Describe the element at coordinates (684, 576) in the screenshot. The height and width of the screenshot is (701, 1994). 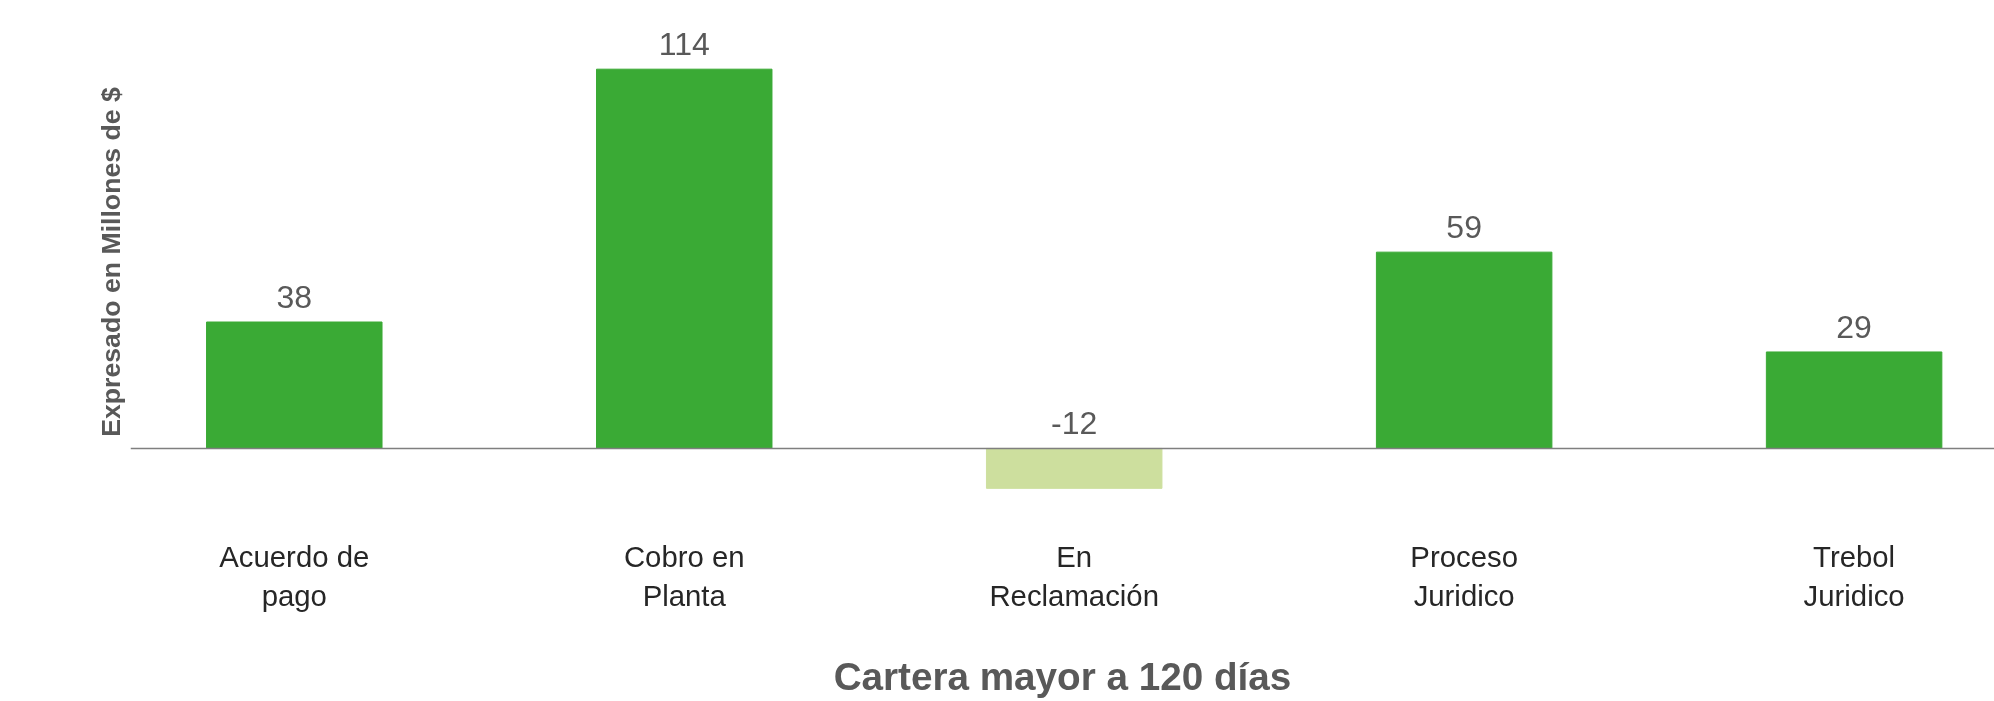
I see `x-tick-label: Cobro en Planta` at that location.